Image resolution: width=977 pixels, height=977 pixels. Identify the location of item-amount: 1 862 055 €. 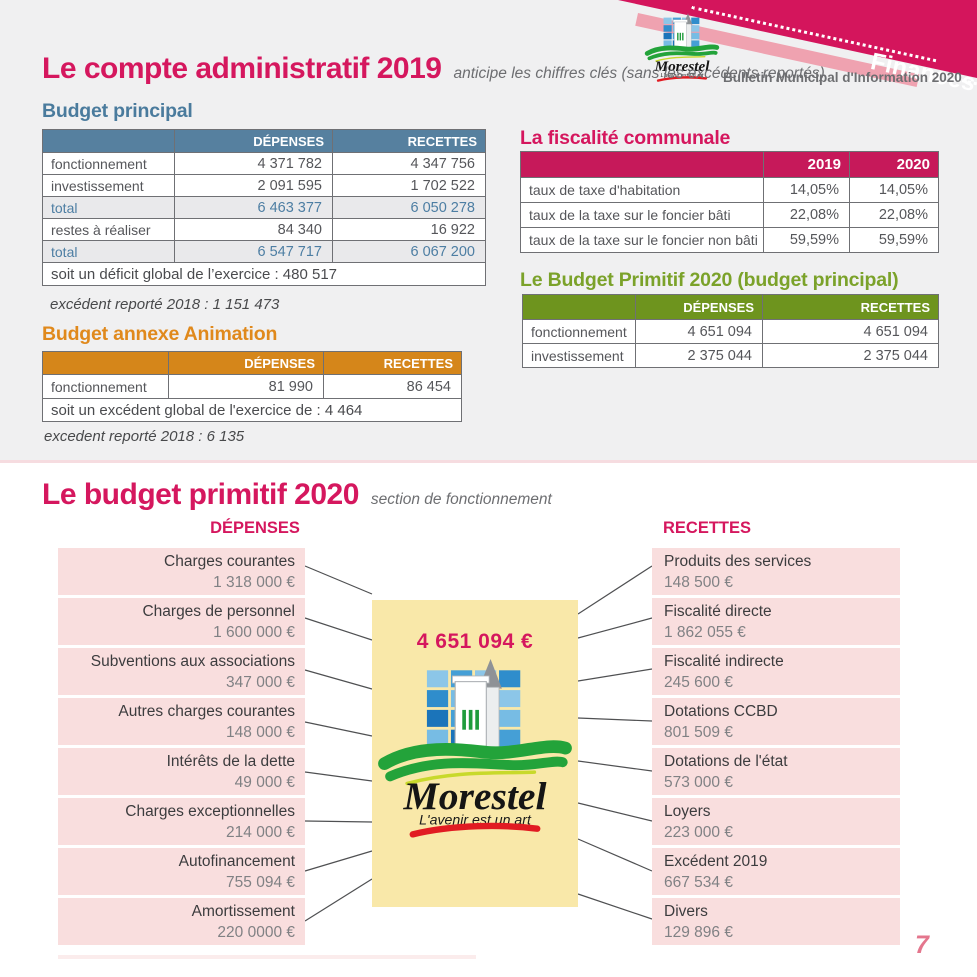
(705, 632).